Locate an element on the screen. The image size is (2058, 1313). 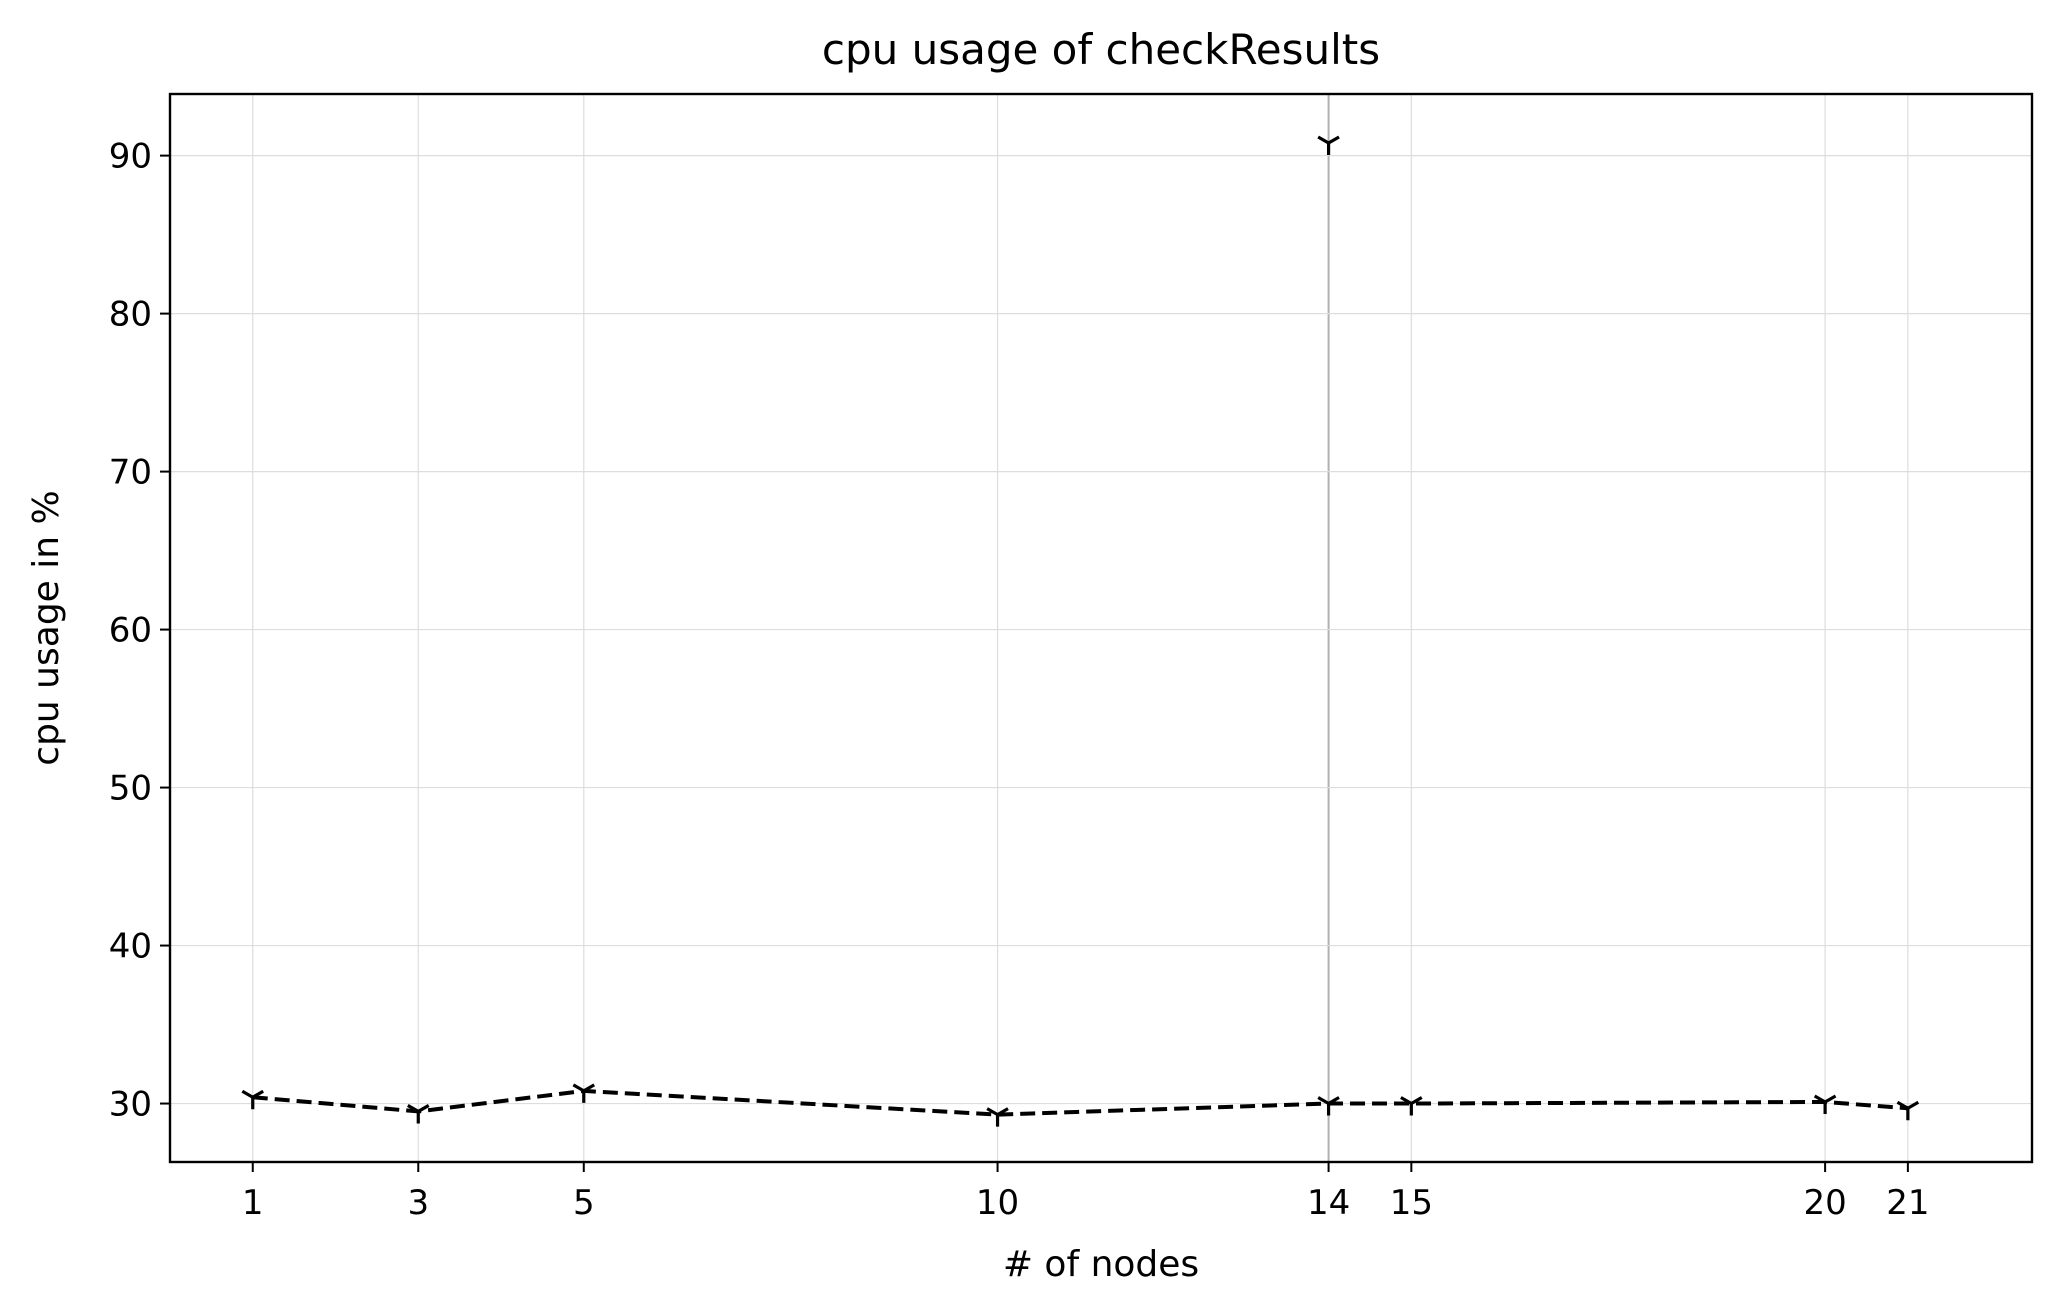
x-axis-label: # of nodes is located at coordinates (1101, 1264).